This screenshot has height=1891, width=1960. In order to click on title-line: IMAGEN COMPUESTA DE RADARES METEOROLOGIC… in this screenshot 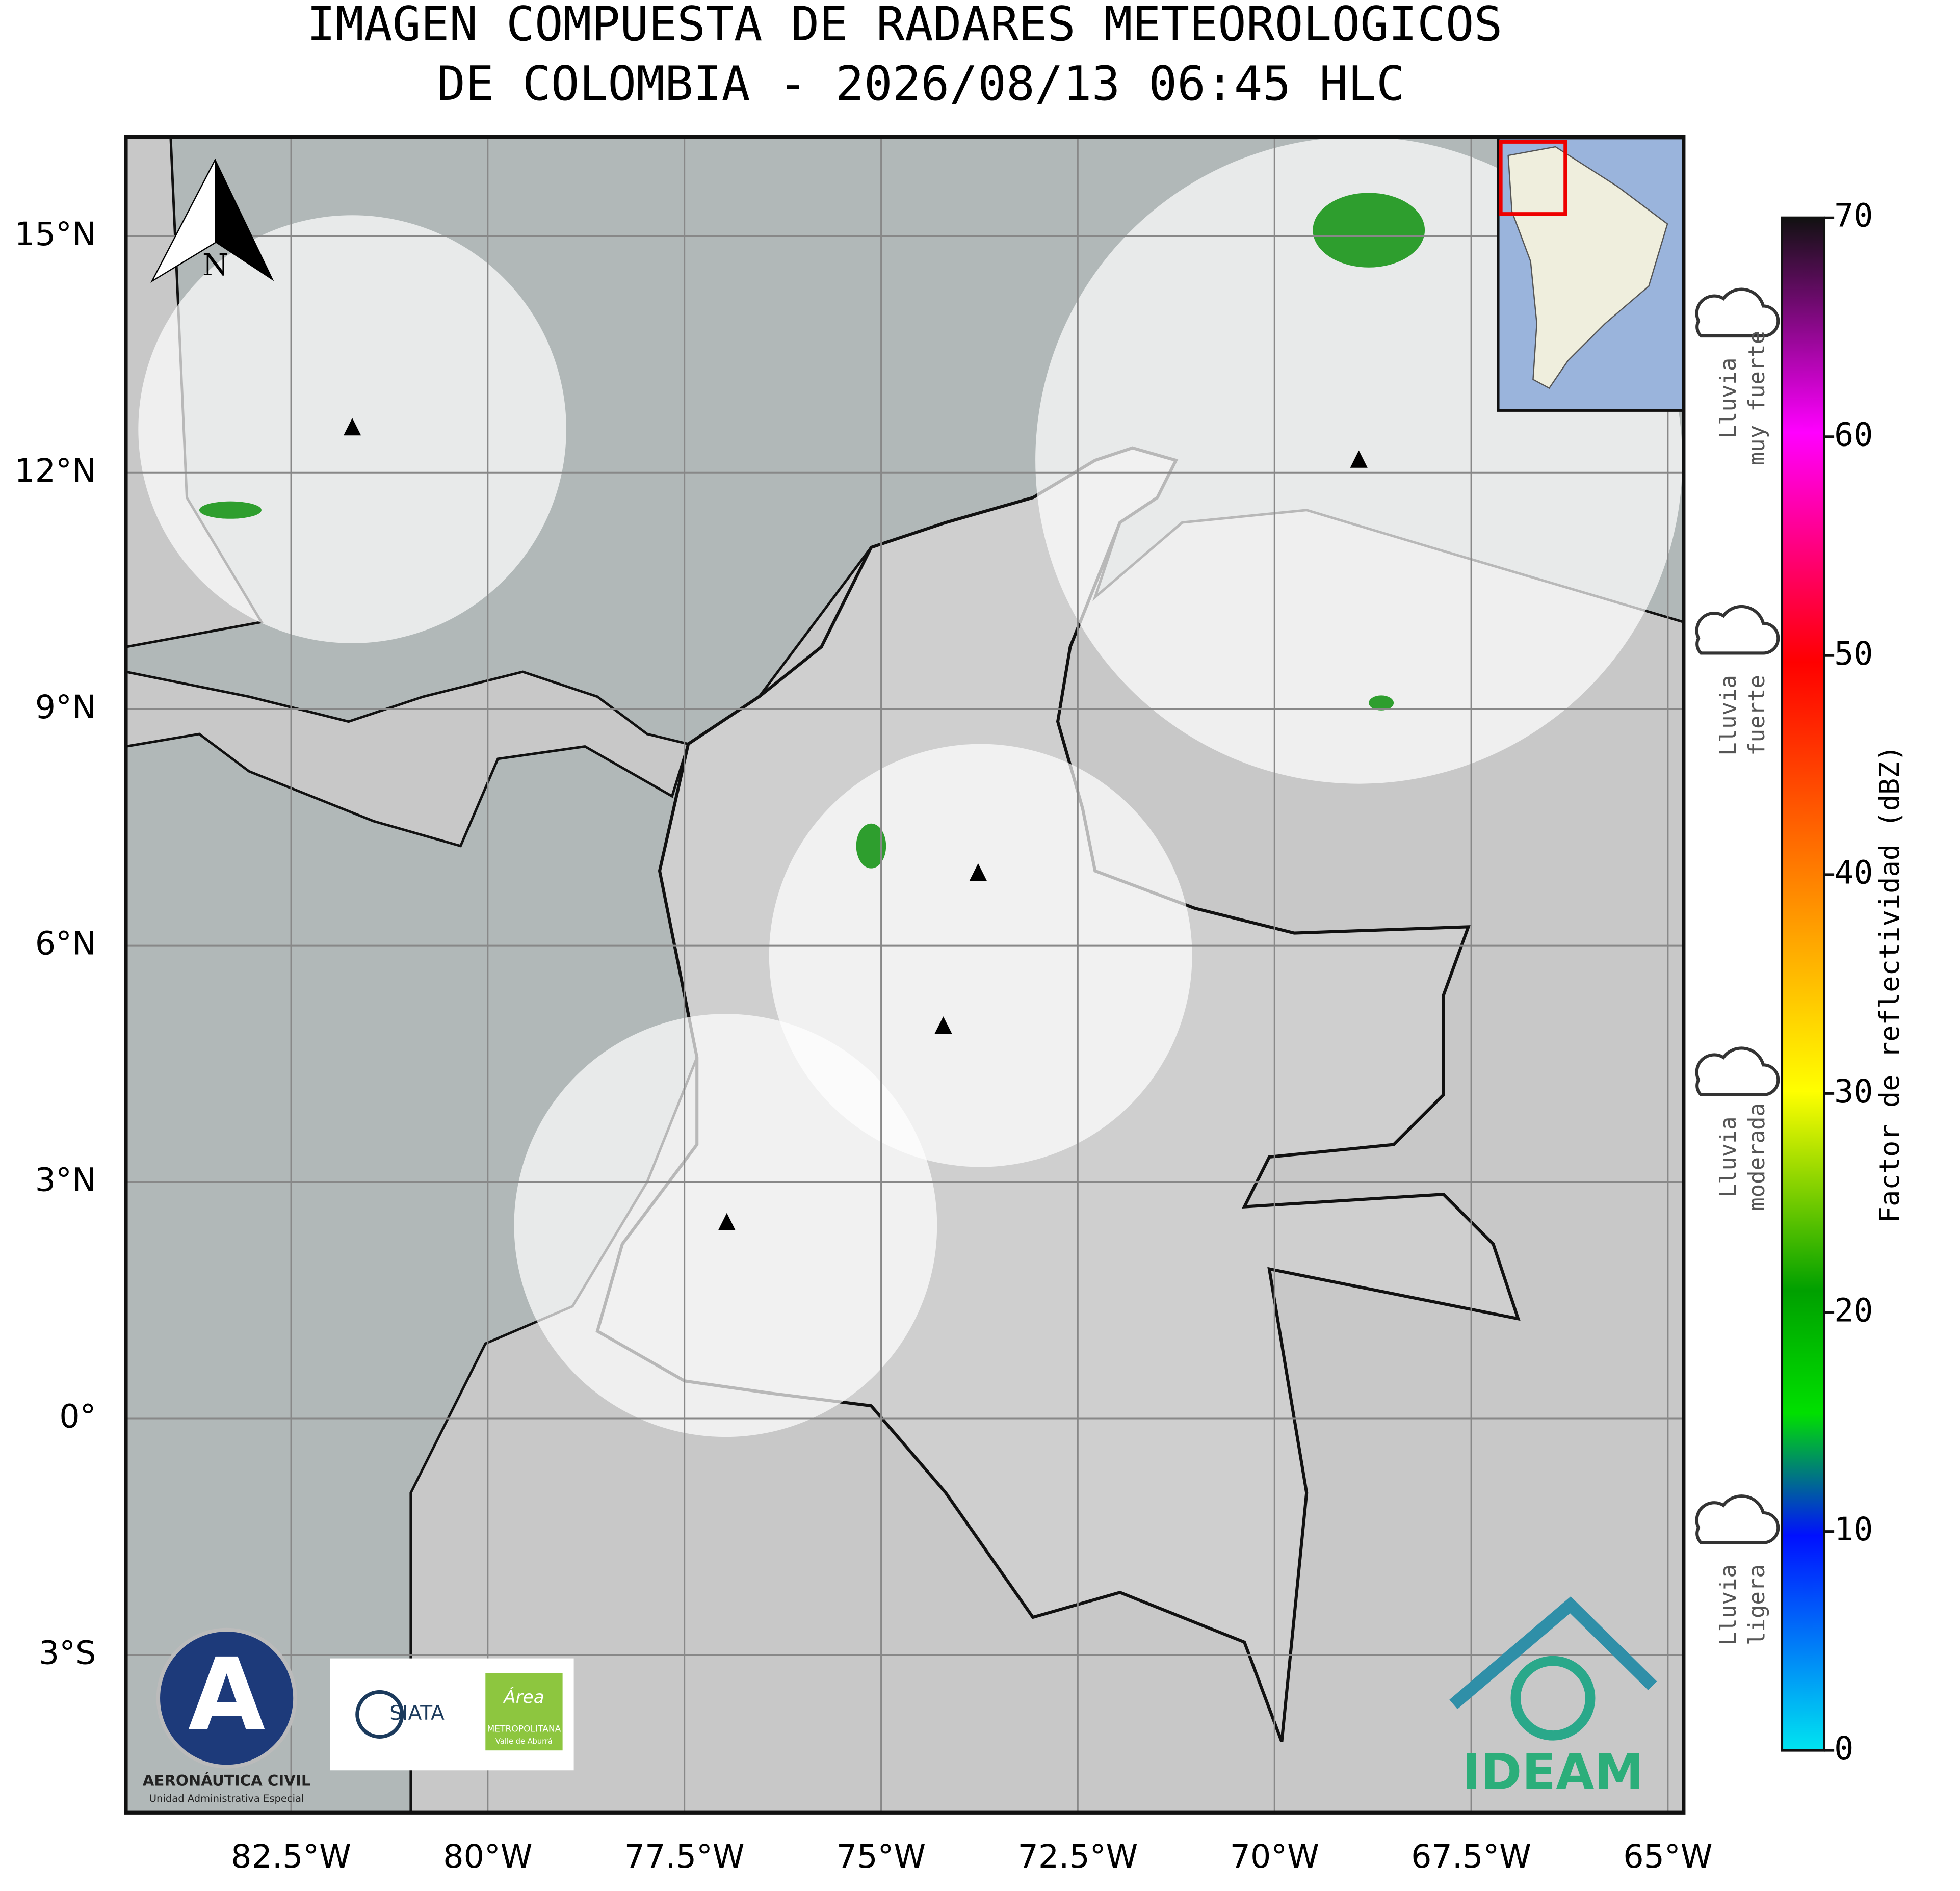, I will do `click(904, 25)`.